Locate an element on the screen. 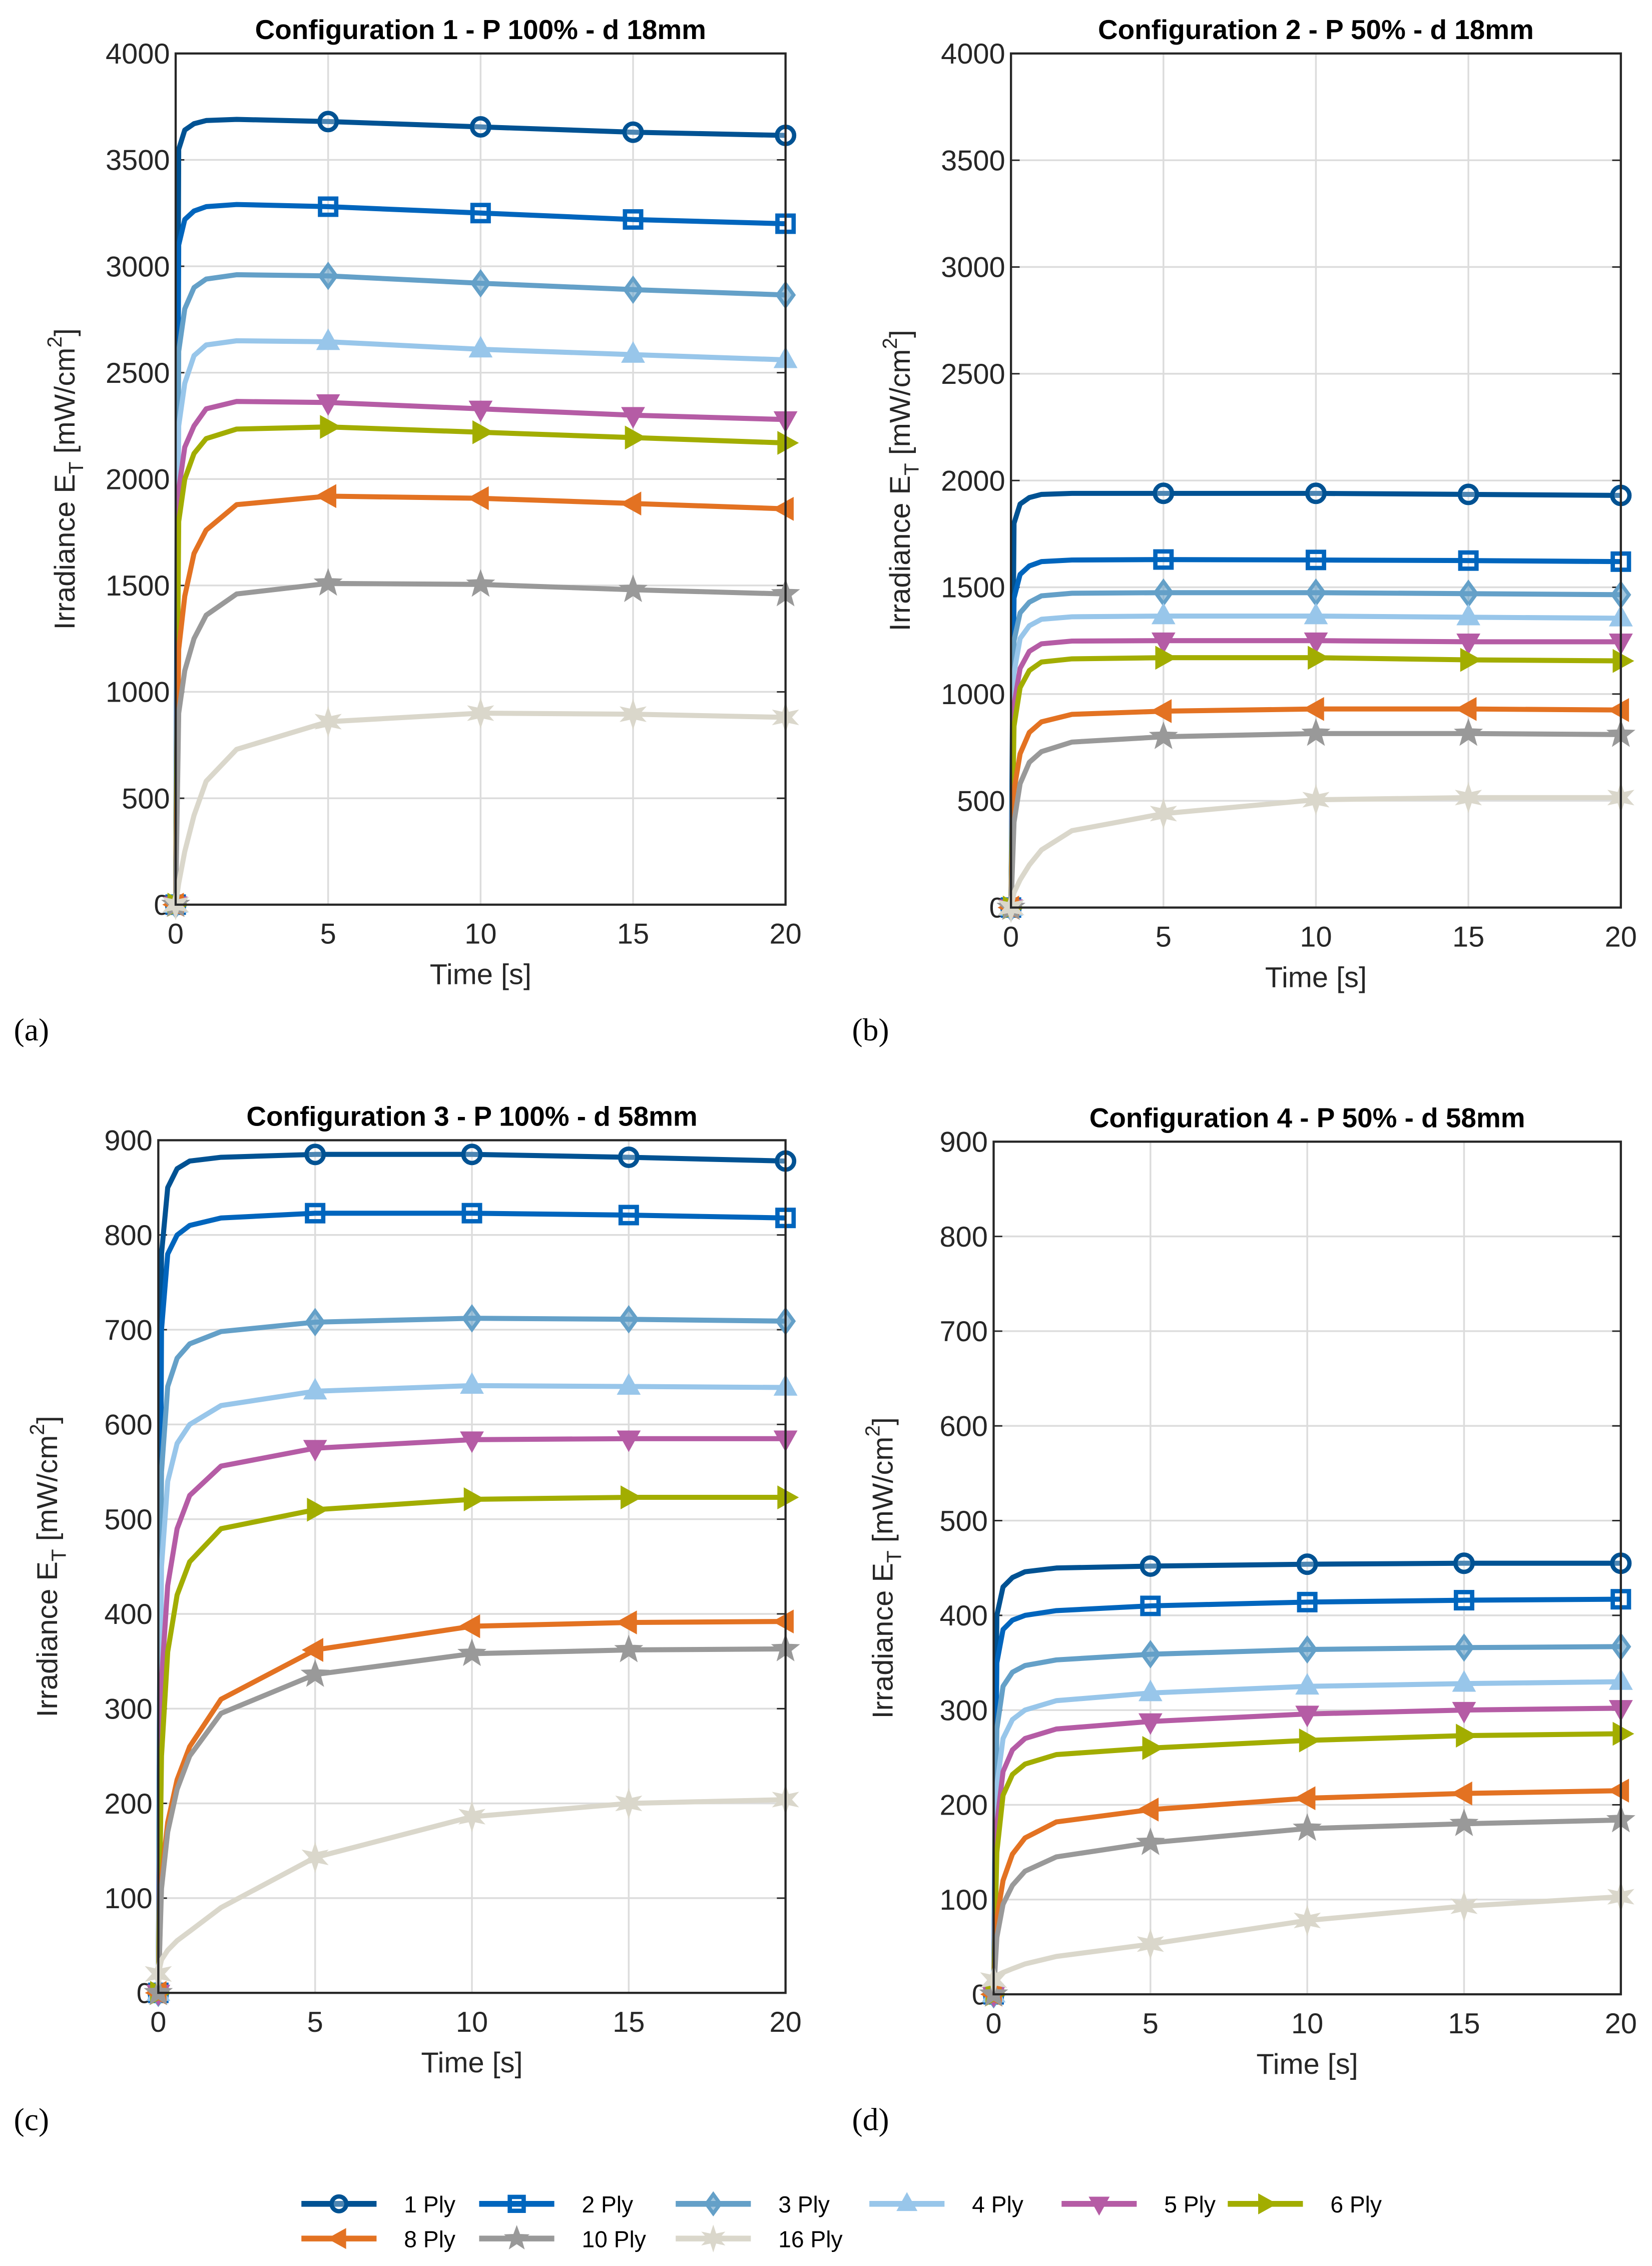  chart-title: Configuration 2 - P 50% - d 18mm is located at coordinates (1316, 29).